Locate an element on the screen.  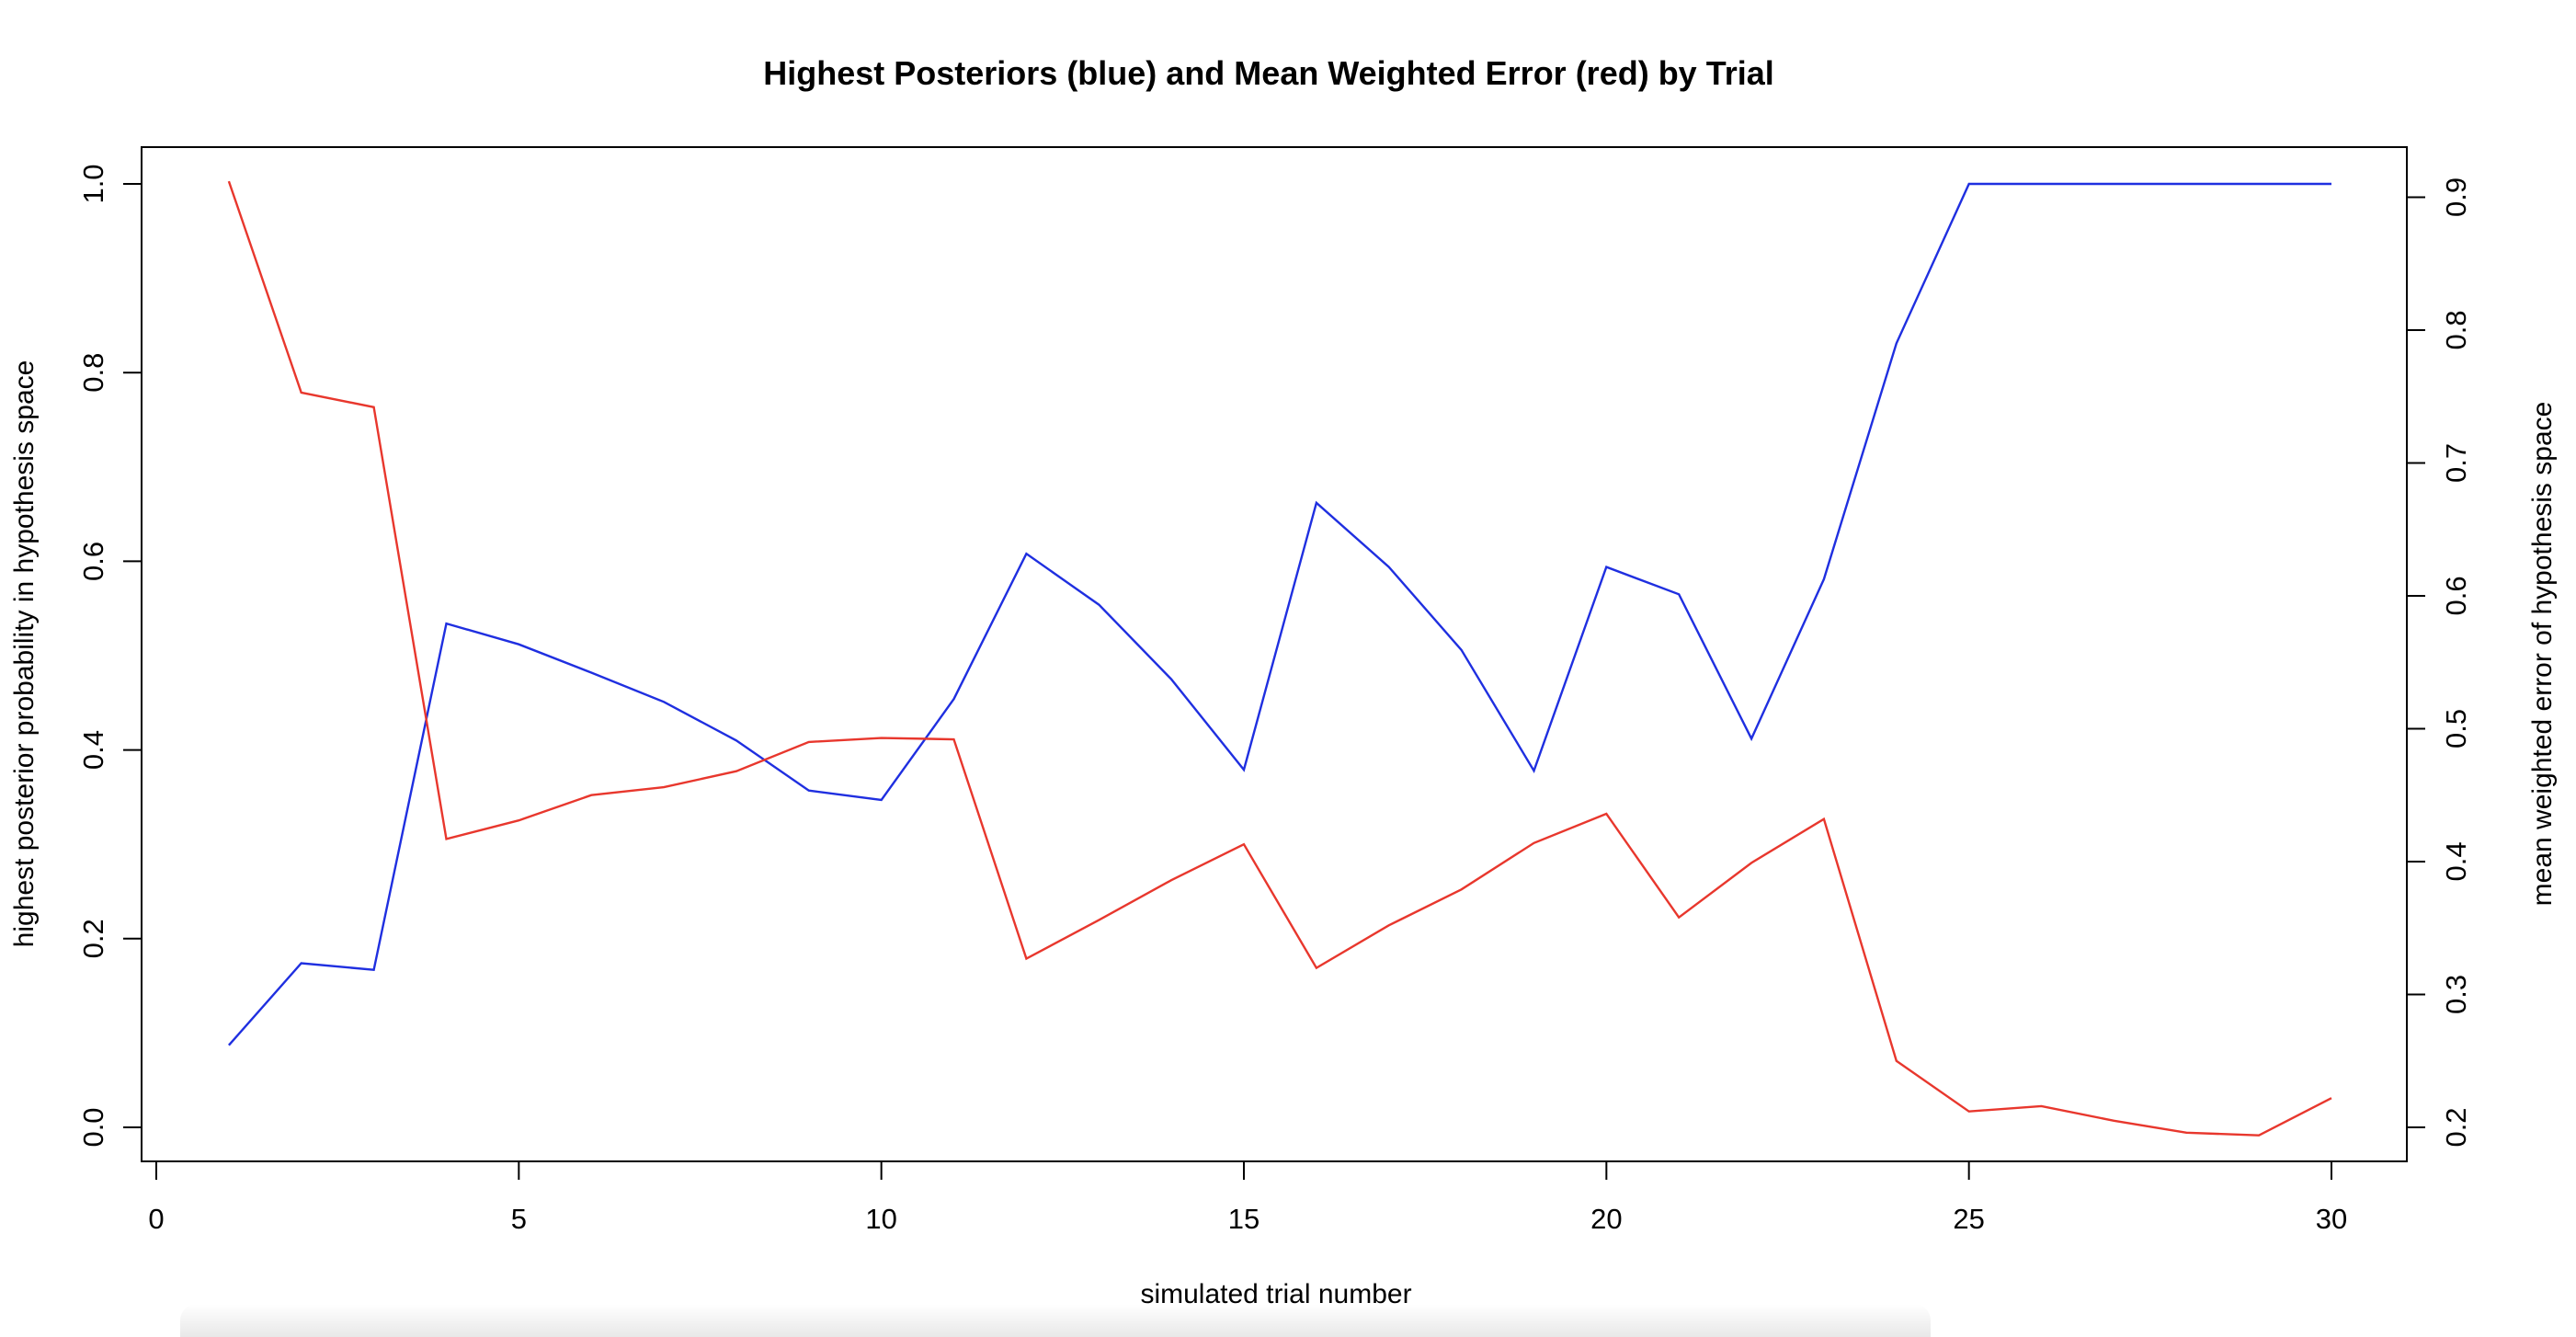
y-tick-label: 1.0 is located at coordinates (93, 183).